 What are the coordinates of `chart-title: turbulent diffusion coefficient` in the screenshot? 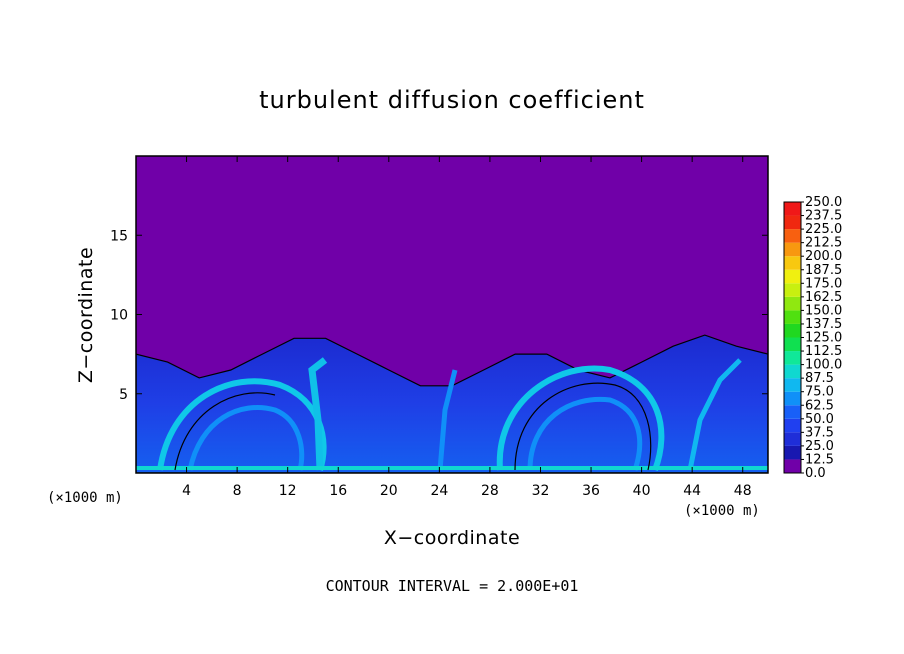 It's located at (452, 100).